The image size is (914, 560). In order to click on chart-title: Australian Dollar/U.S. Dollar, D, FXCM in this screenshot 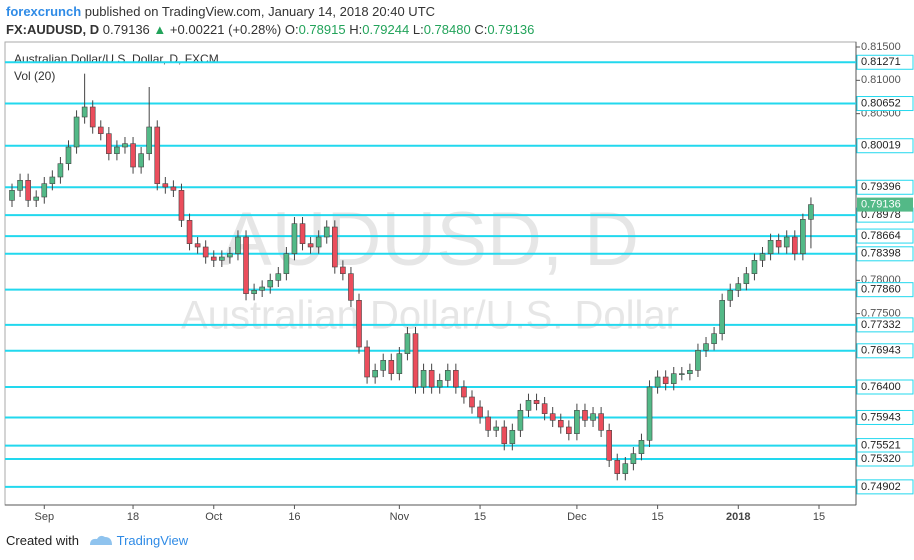, I will do `click(116, 59)`.